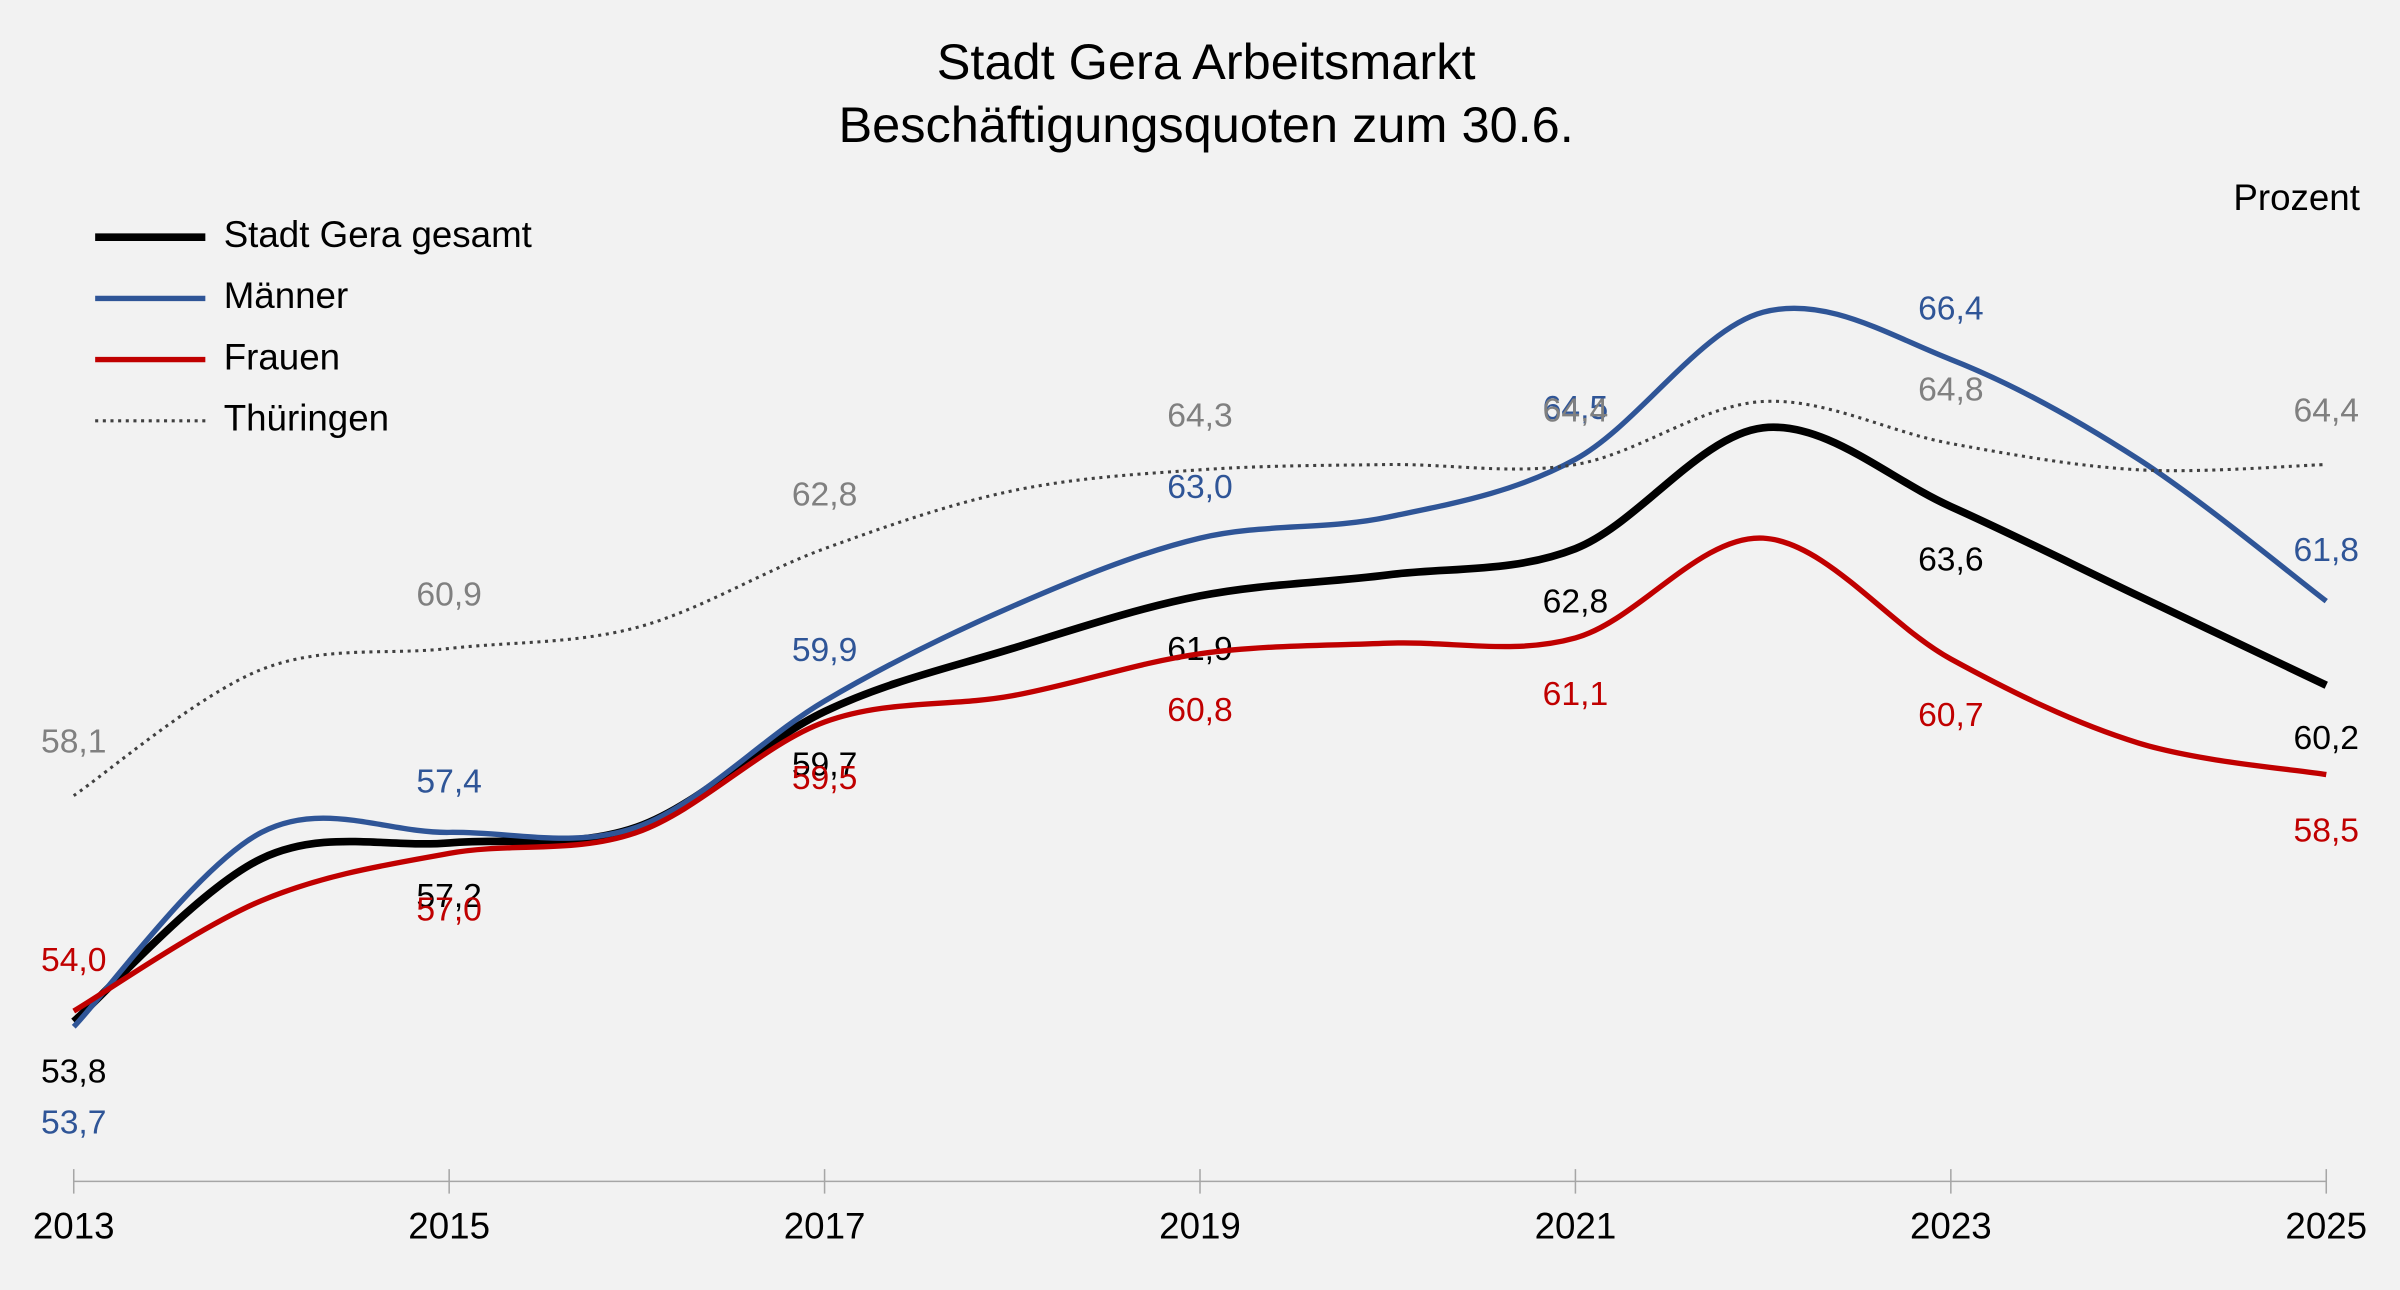  I want to click on data-label: 60,8, so click(1200, 710).